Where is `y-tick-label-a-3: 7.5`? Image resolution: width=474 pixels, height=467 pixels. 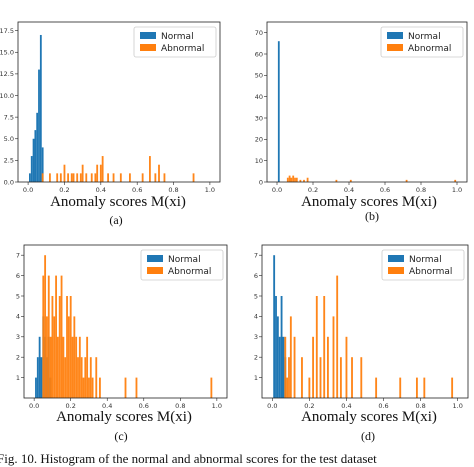 y-tick-label-a-3: 7.5 is located at coordinates (9, 117).